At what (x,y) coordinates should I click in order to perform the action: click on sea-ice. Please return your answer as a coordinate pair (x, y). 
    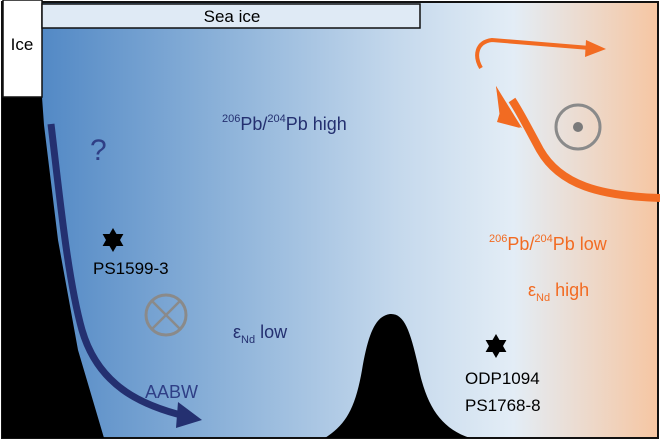
    Looking at the image, I should click on (231, 16).